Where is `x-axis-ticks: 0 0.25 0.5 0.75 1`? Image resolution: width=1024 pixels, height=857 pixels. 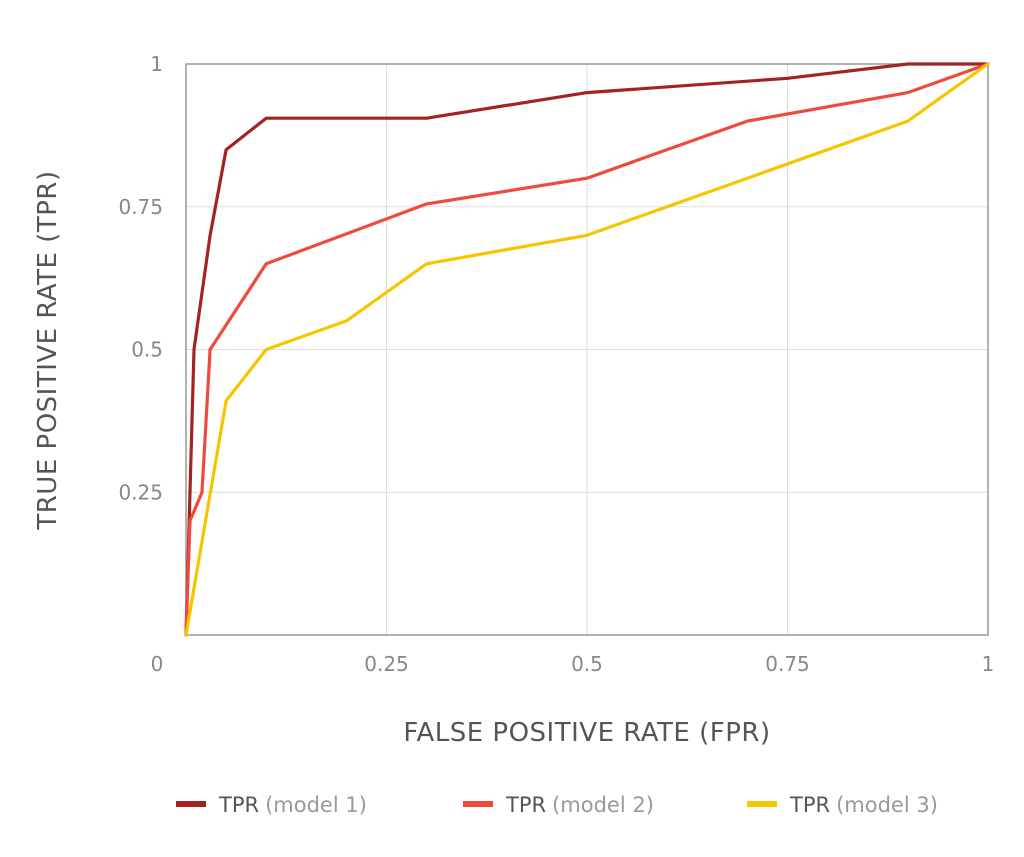
x-axis-ticks: 0 0.25 0.5 0.75 1 is located at coordinates (573, 664).